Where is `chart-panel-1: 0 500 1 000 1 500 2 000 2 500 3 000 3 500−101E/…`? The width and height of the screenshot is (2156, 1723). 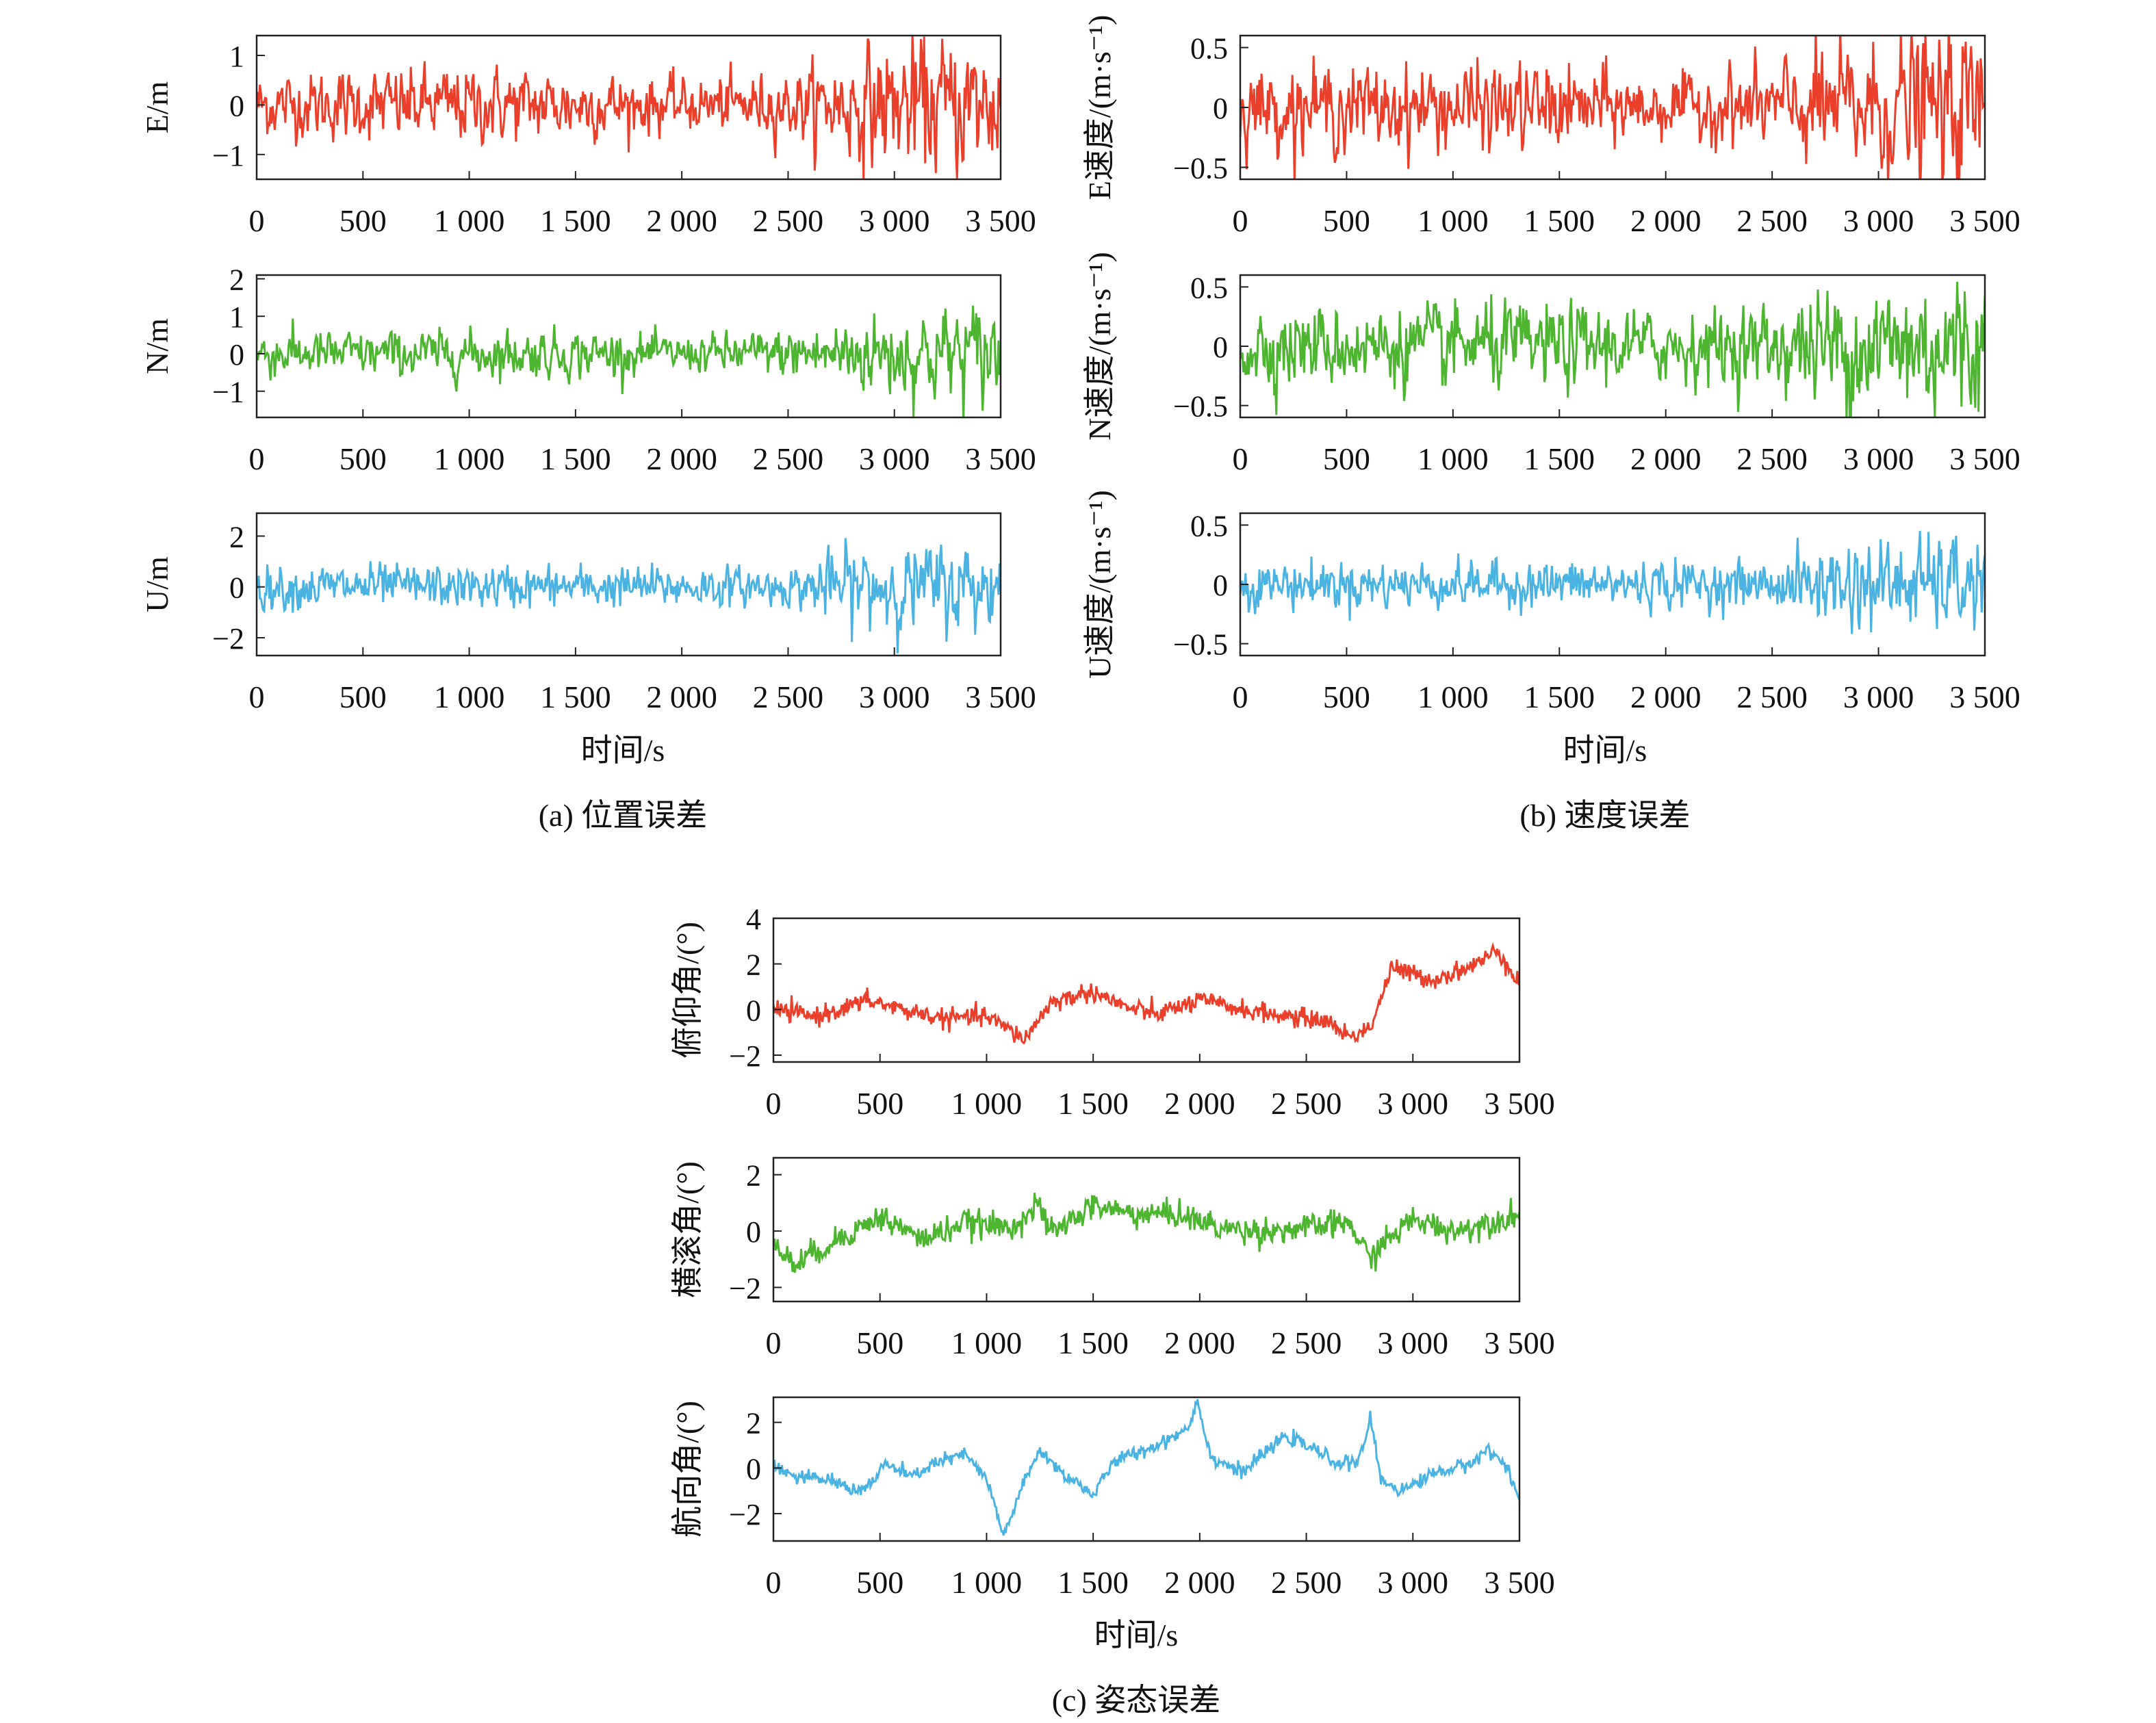 chart-panel-1: 0 500 1 000 1 500 2 000 2 500 3 000 3 500−101E/… is located at coordinates (588, 136).